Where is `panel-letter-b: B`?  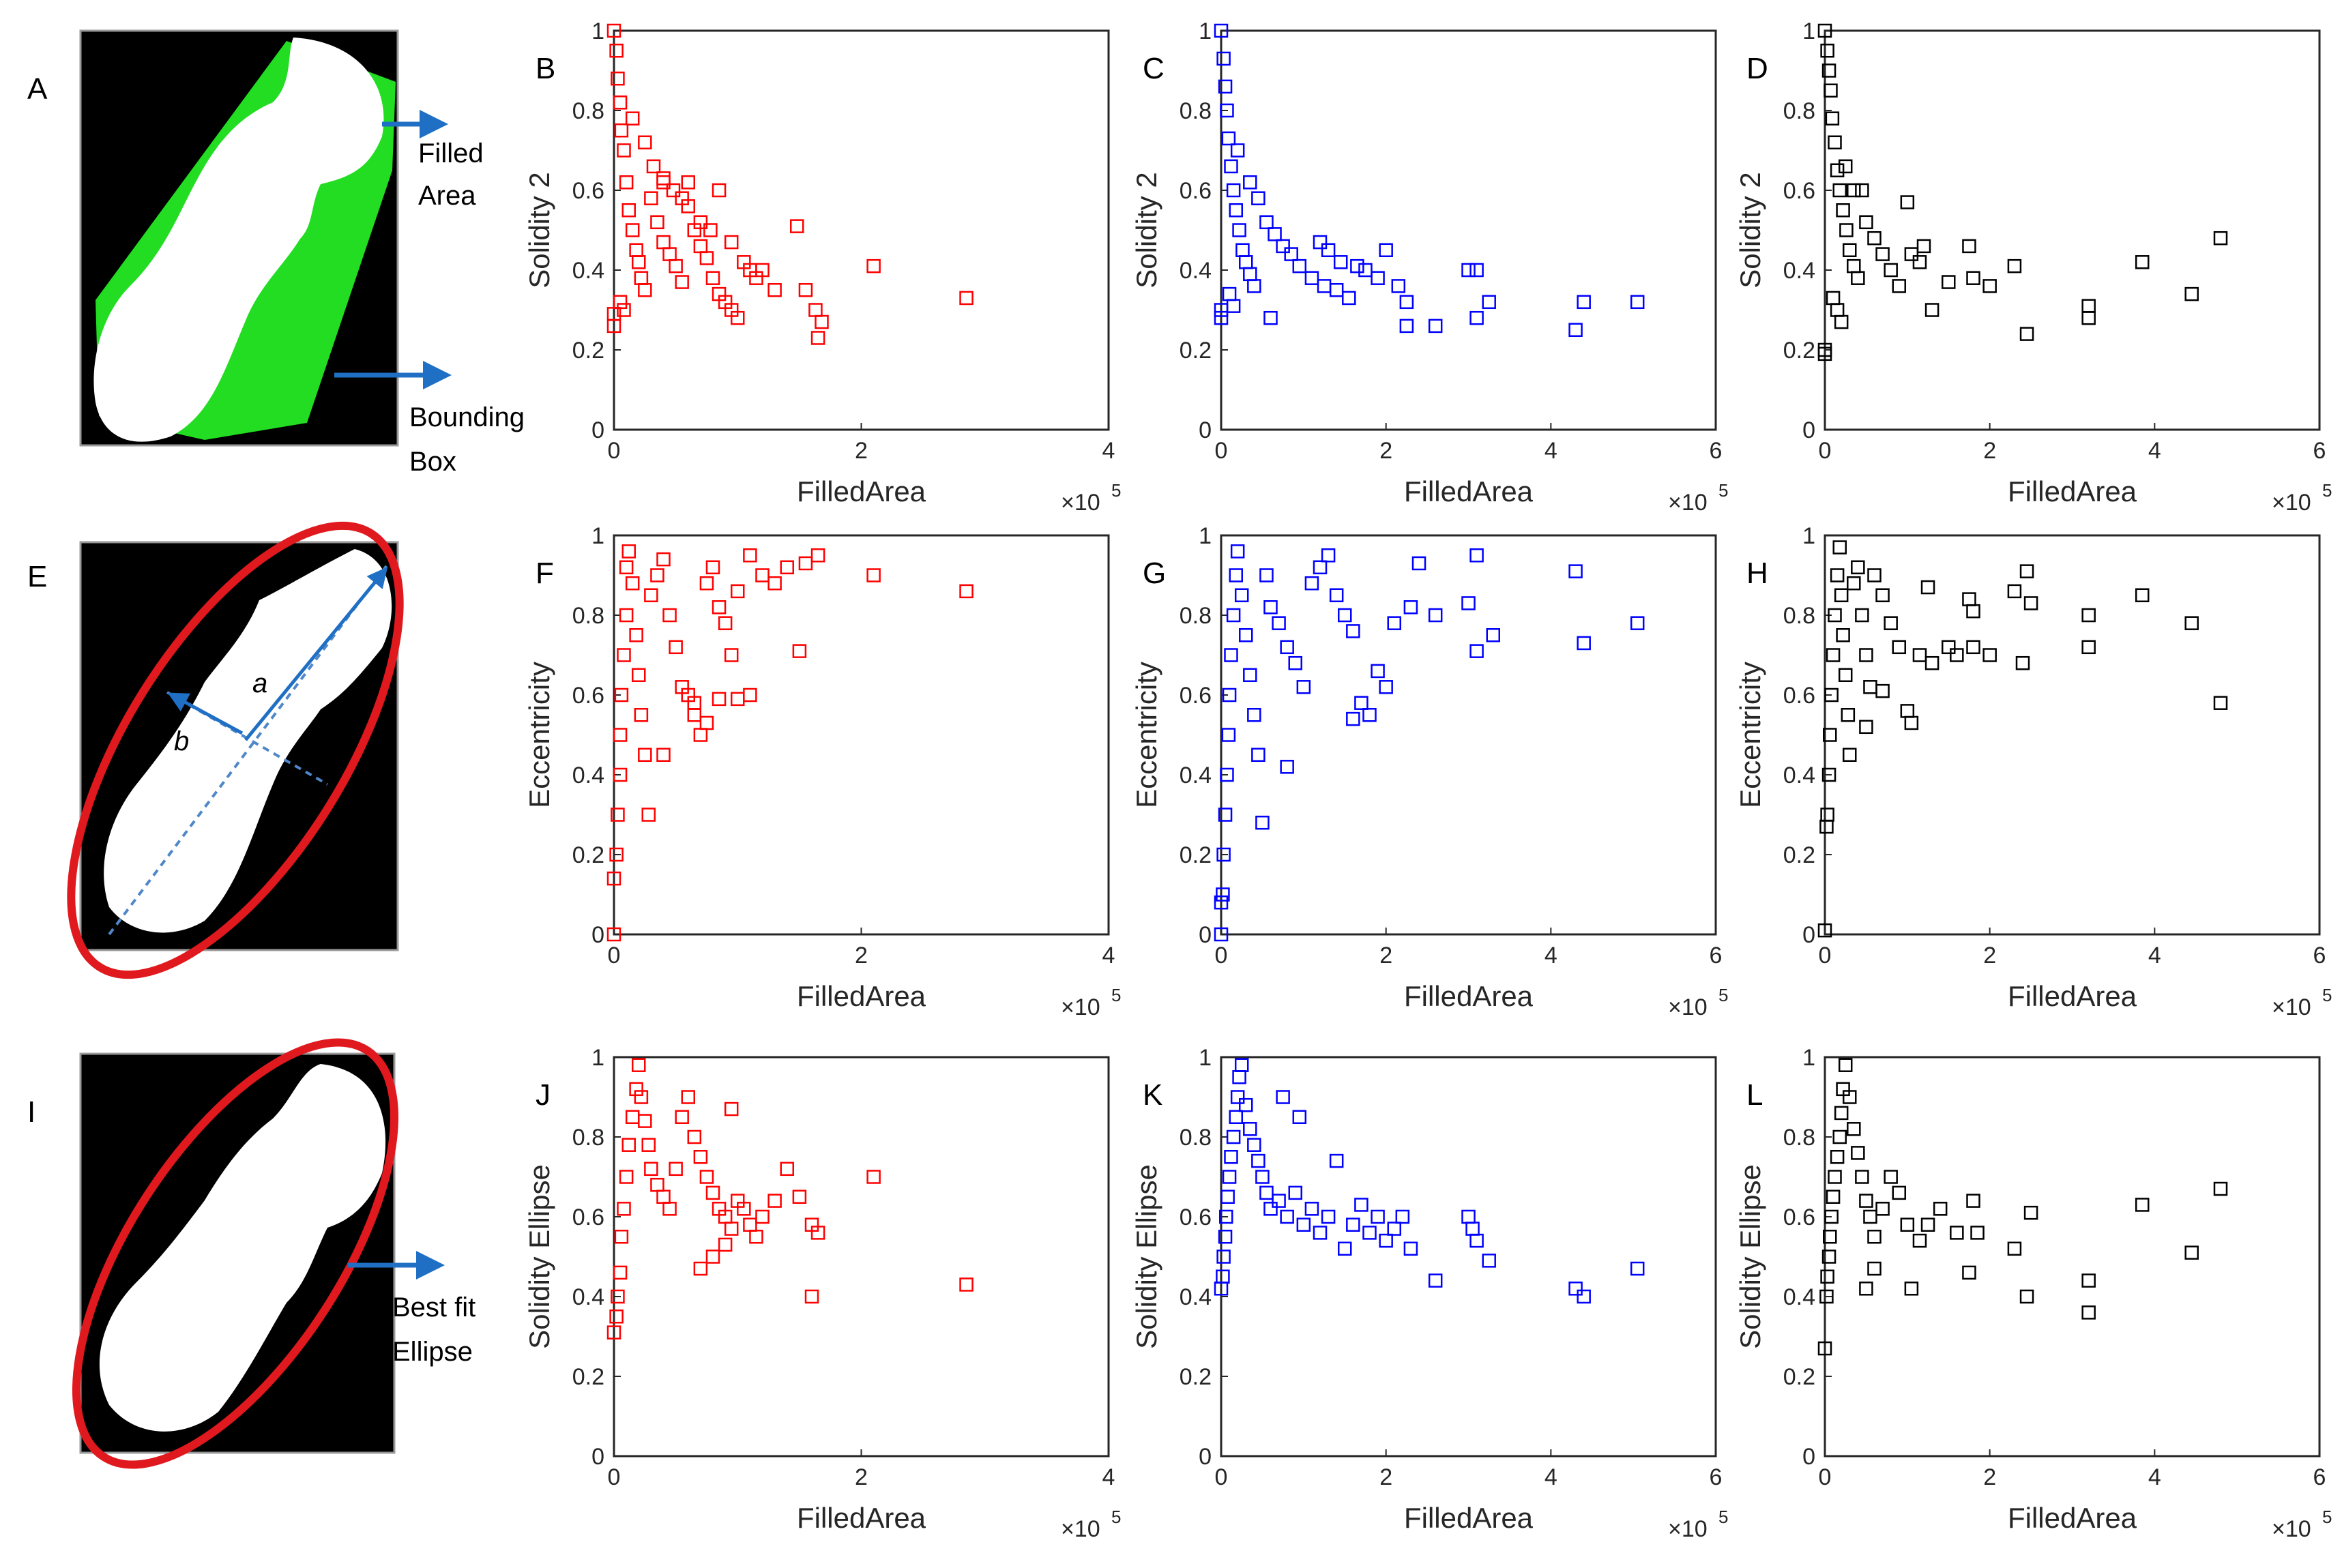
panel-letter-b: B is located at coordinates (546, 68).